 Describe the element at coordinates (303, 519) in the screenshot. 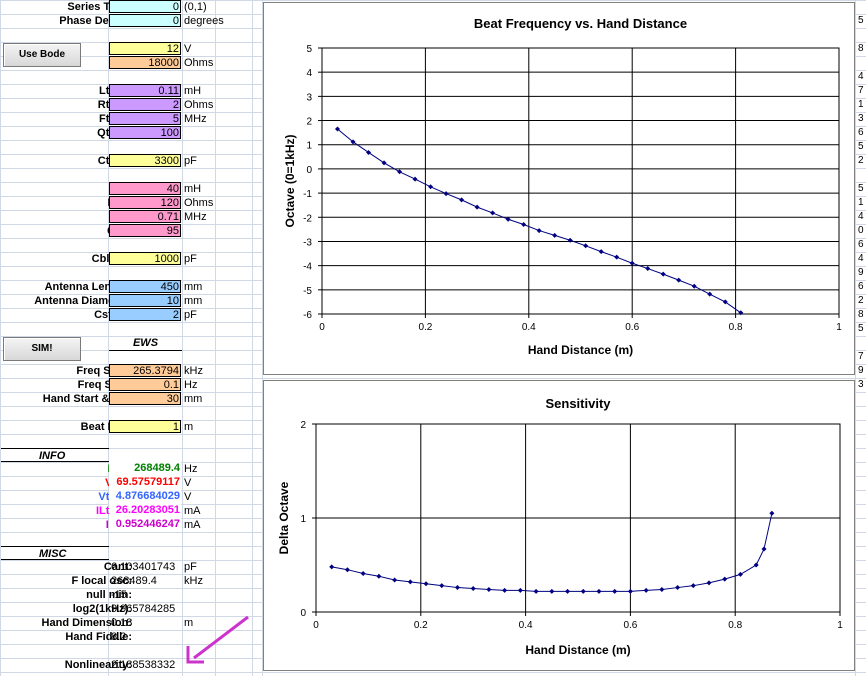

I see `y-tick-label: 1` at that location.